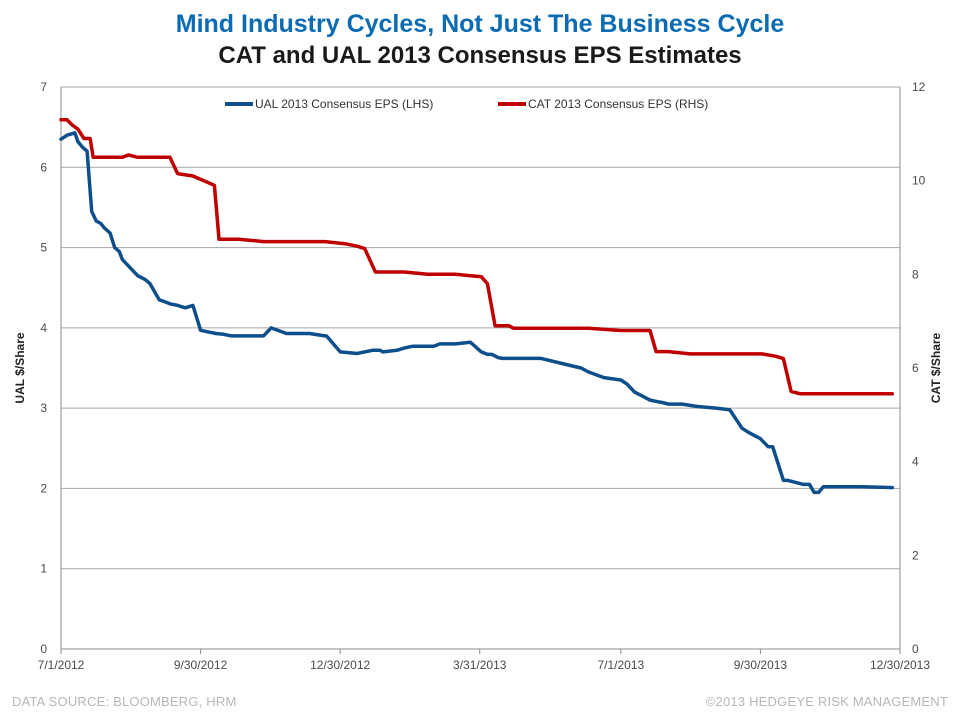  I want to click on x-tick-label: 3/31/2013, so click(480, 665).